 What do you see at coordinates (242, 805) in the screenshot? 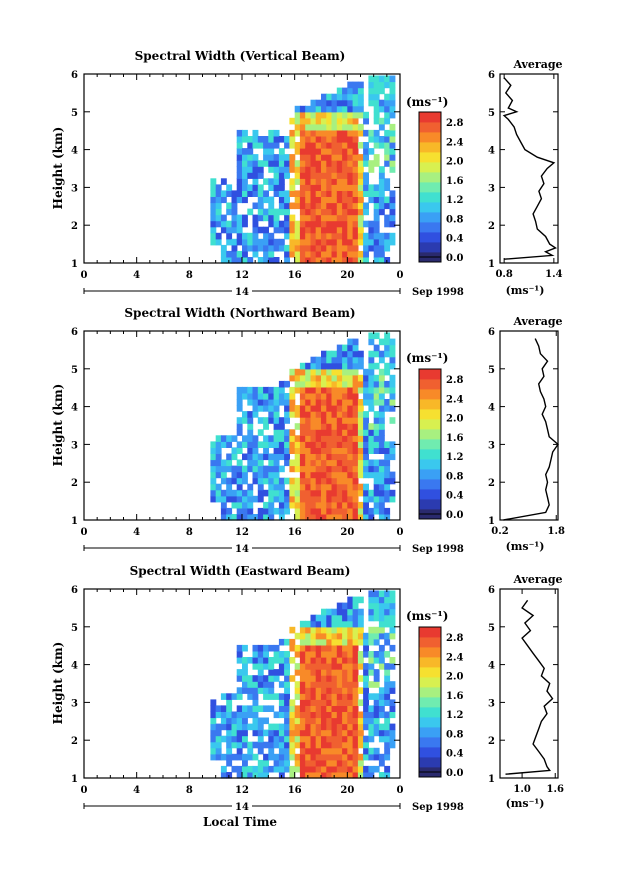
I see `date-label-bg` at bounding box center [242, 805].